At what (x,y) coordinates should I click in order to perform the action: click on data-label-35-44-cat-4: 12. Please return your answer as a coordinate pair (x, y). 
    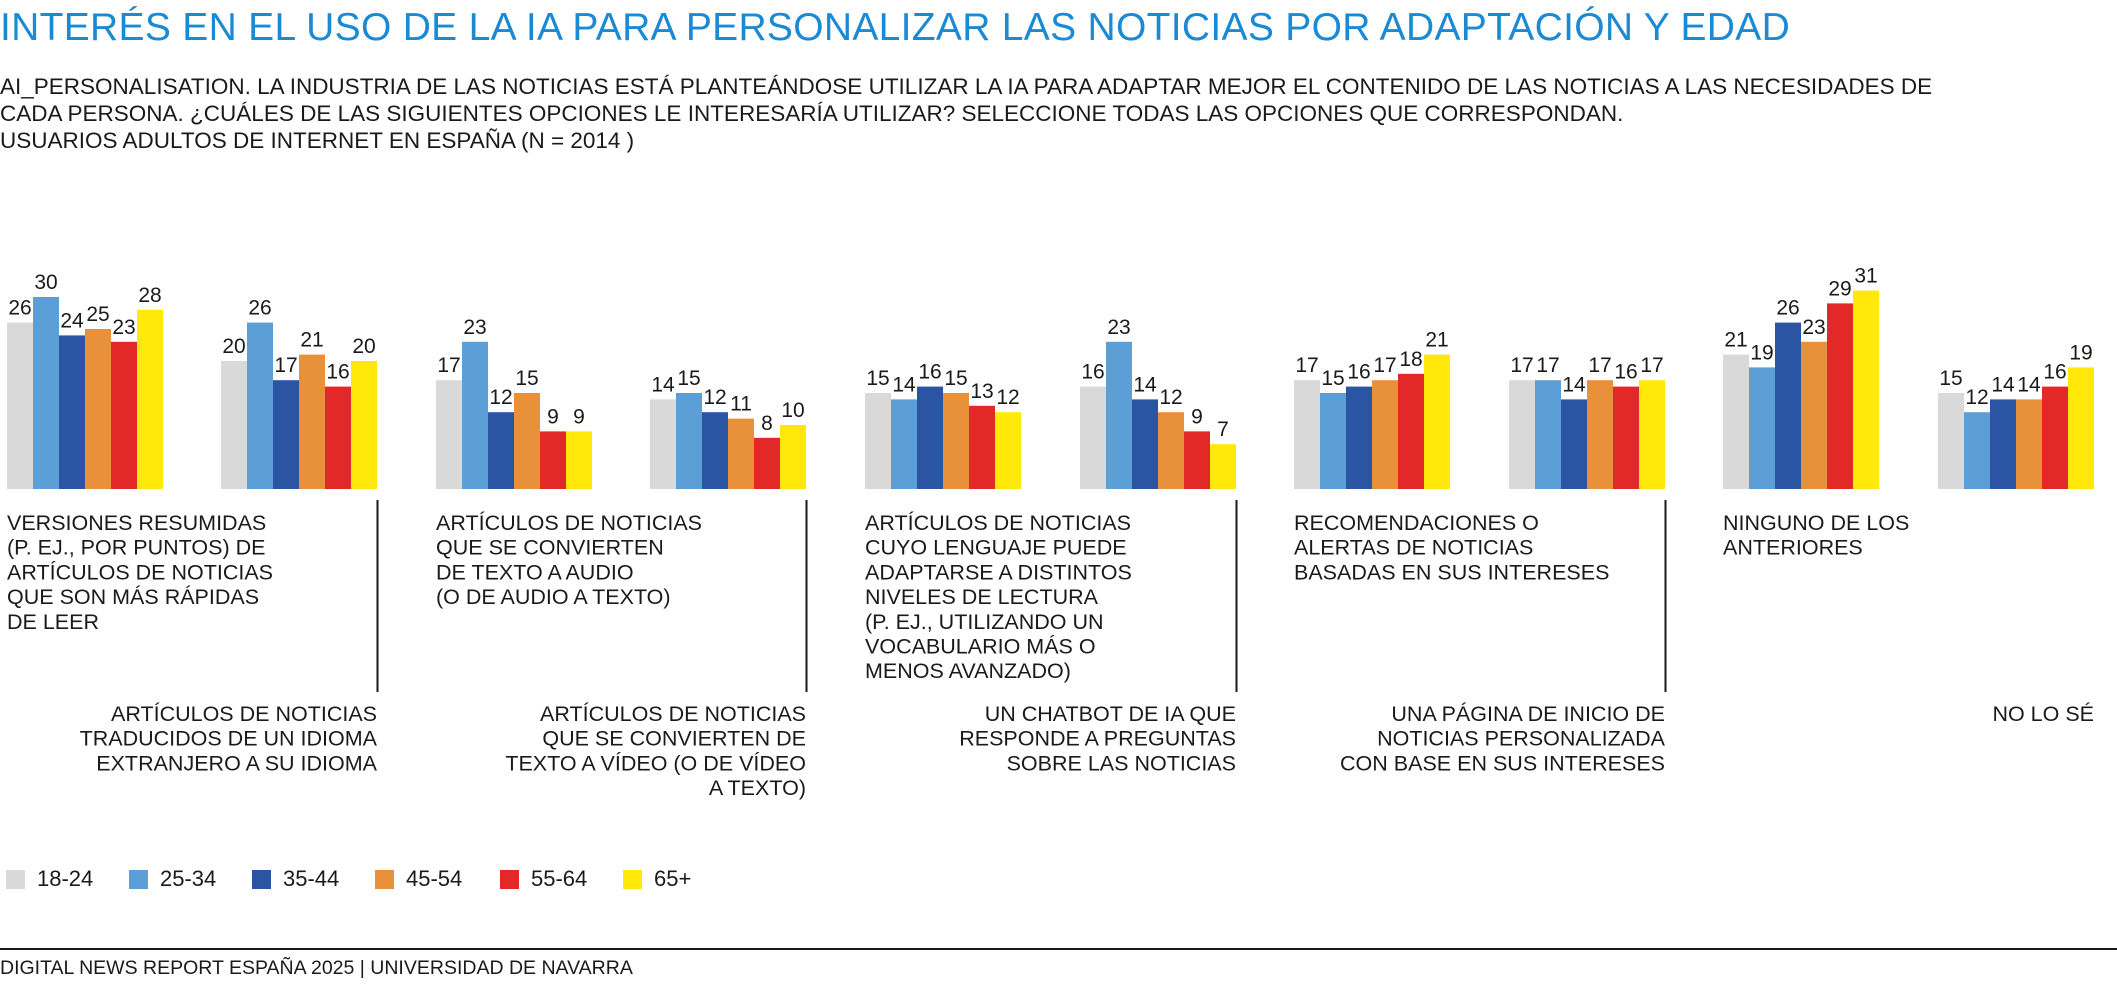
    Looking at the image, I should click on (714, 397).